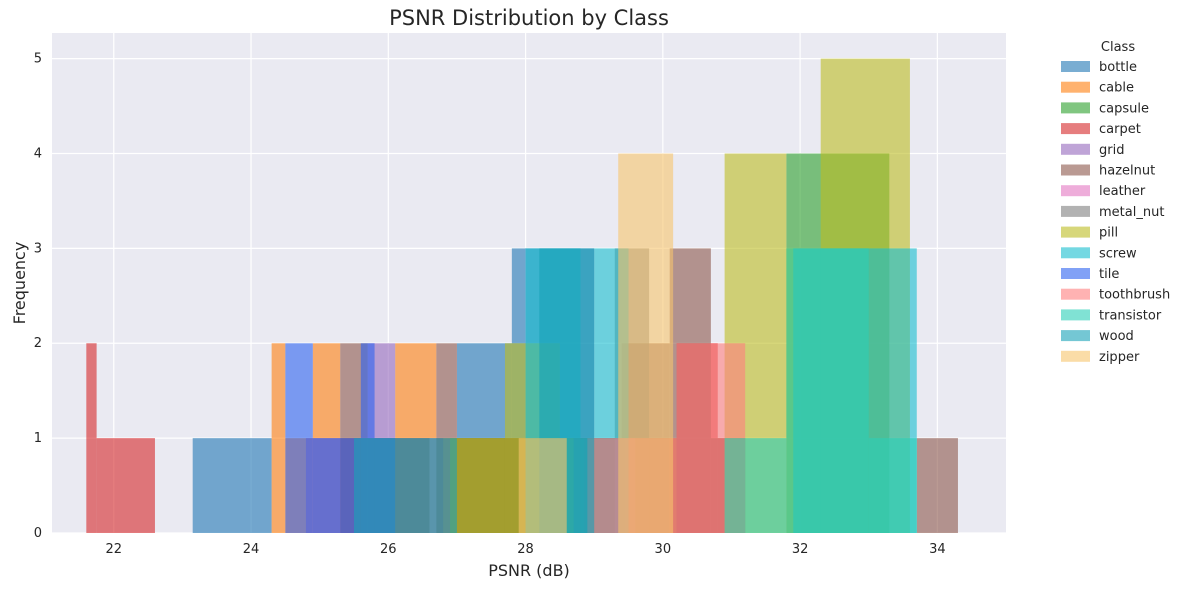 The image size is (1191, 590). What do you see at coordinates (1131, 212) in the screenshot?
I see `legend-label: metal_nut` at bounding box center [1131, 212].